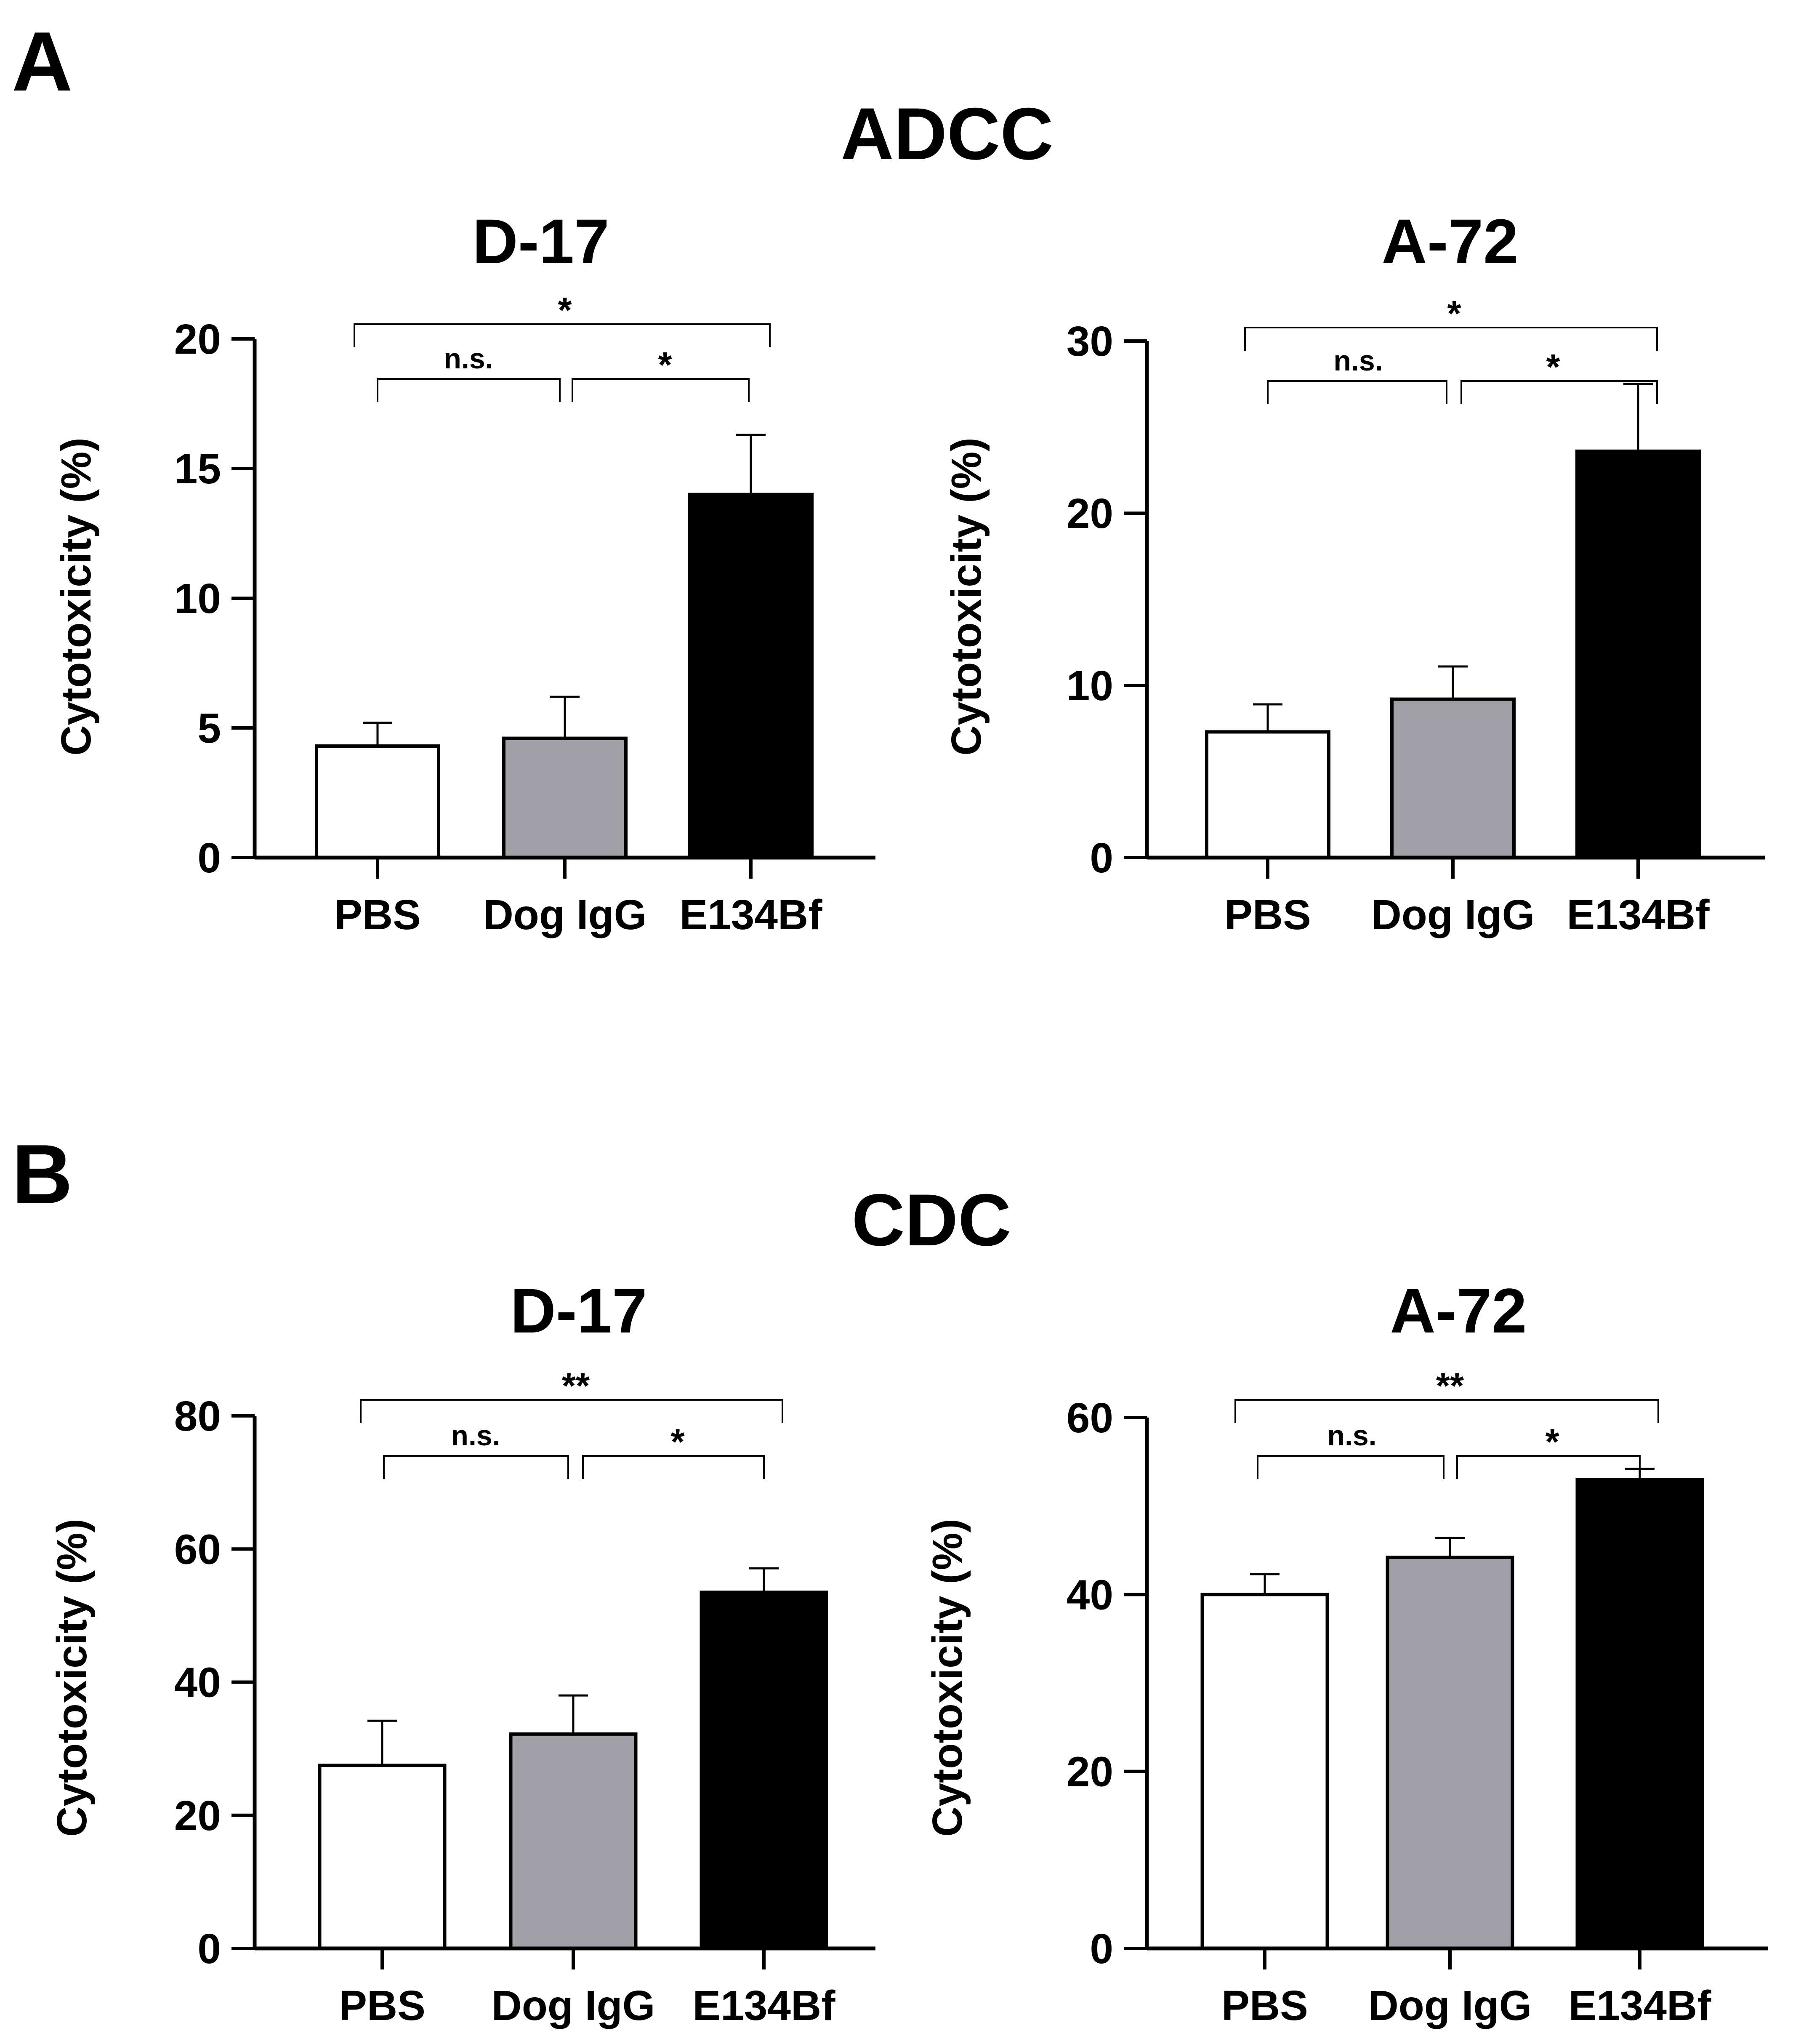 This screenshot has width=1793, height=2044. What do you see at coordinates (1090, 341) in the screenshot?
I see `y-tick-label: 30` at bounding box center [1090, 341].